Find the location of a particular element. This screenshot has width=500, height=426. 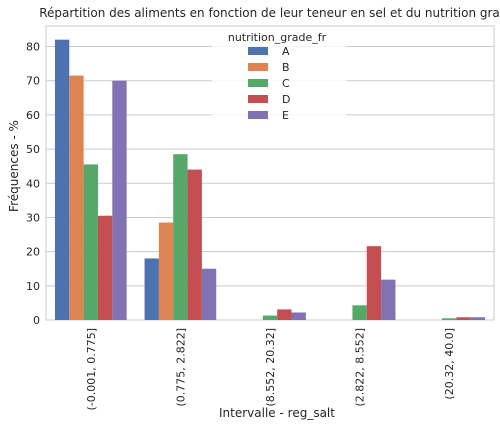

legend-box is located at coordinates (279, 75).